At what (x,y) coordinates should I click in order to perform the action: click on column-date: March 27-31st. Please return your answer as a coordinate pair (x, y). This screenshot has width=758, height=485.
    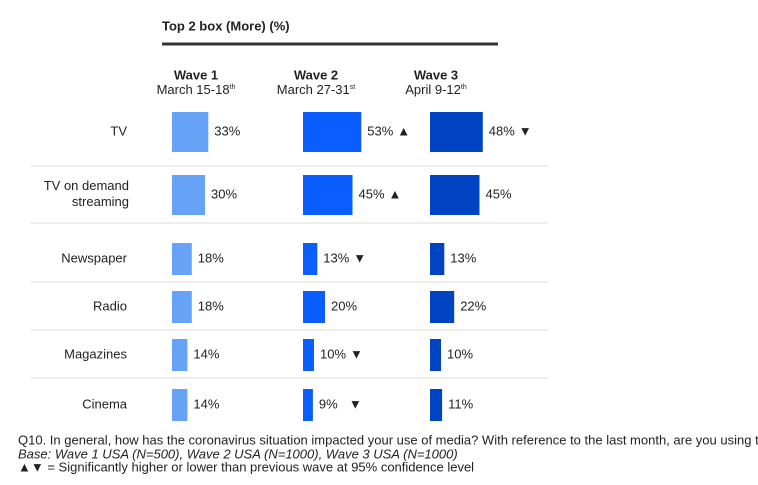
    Looking at the image, I should click on (316, 89).